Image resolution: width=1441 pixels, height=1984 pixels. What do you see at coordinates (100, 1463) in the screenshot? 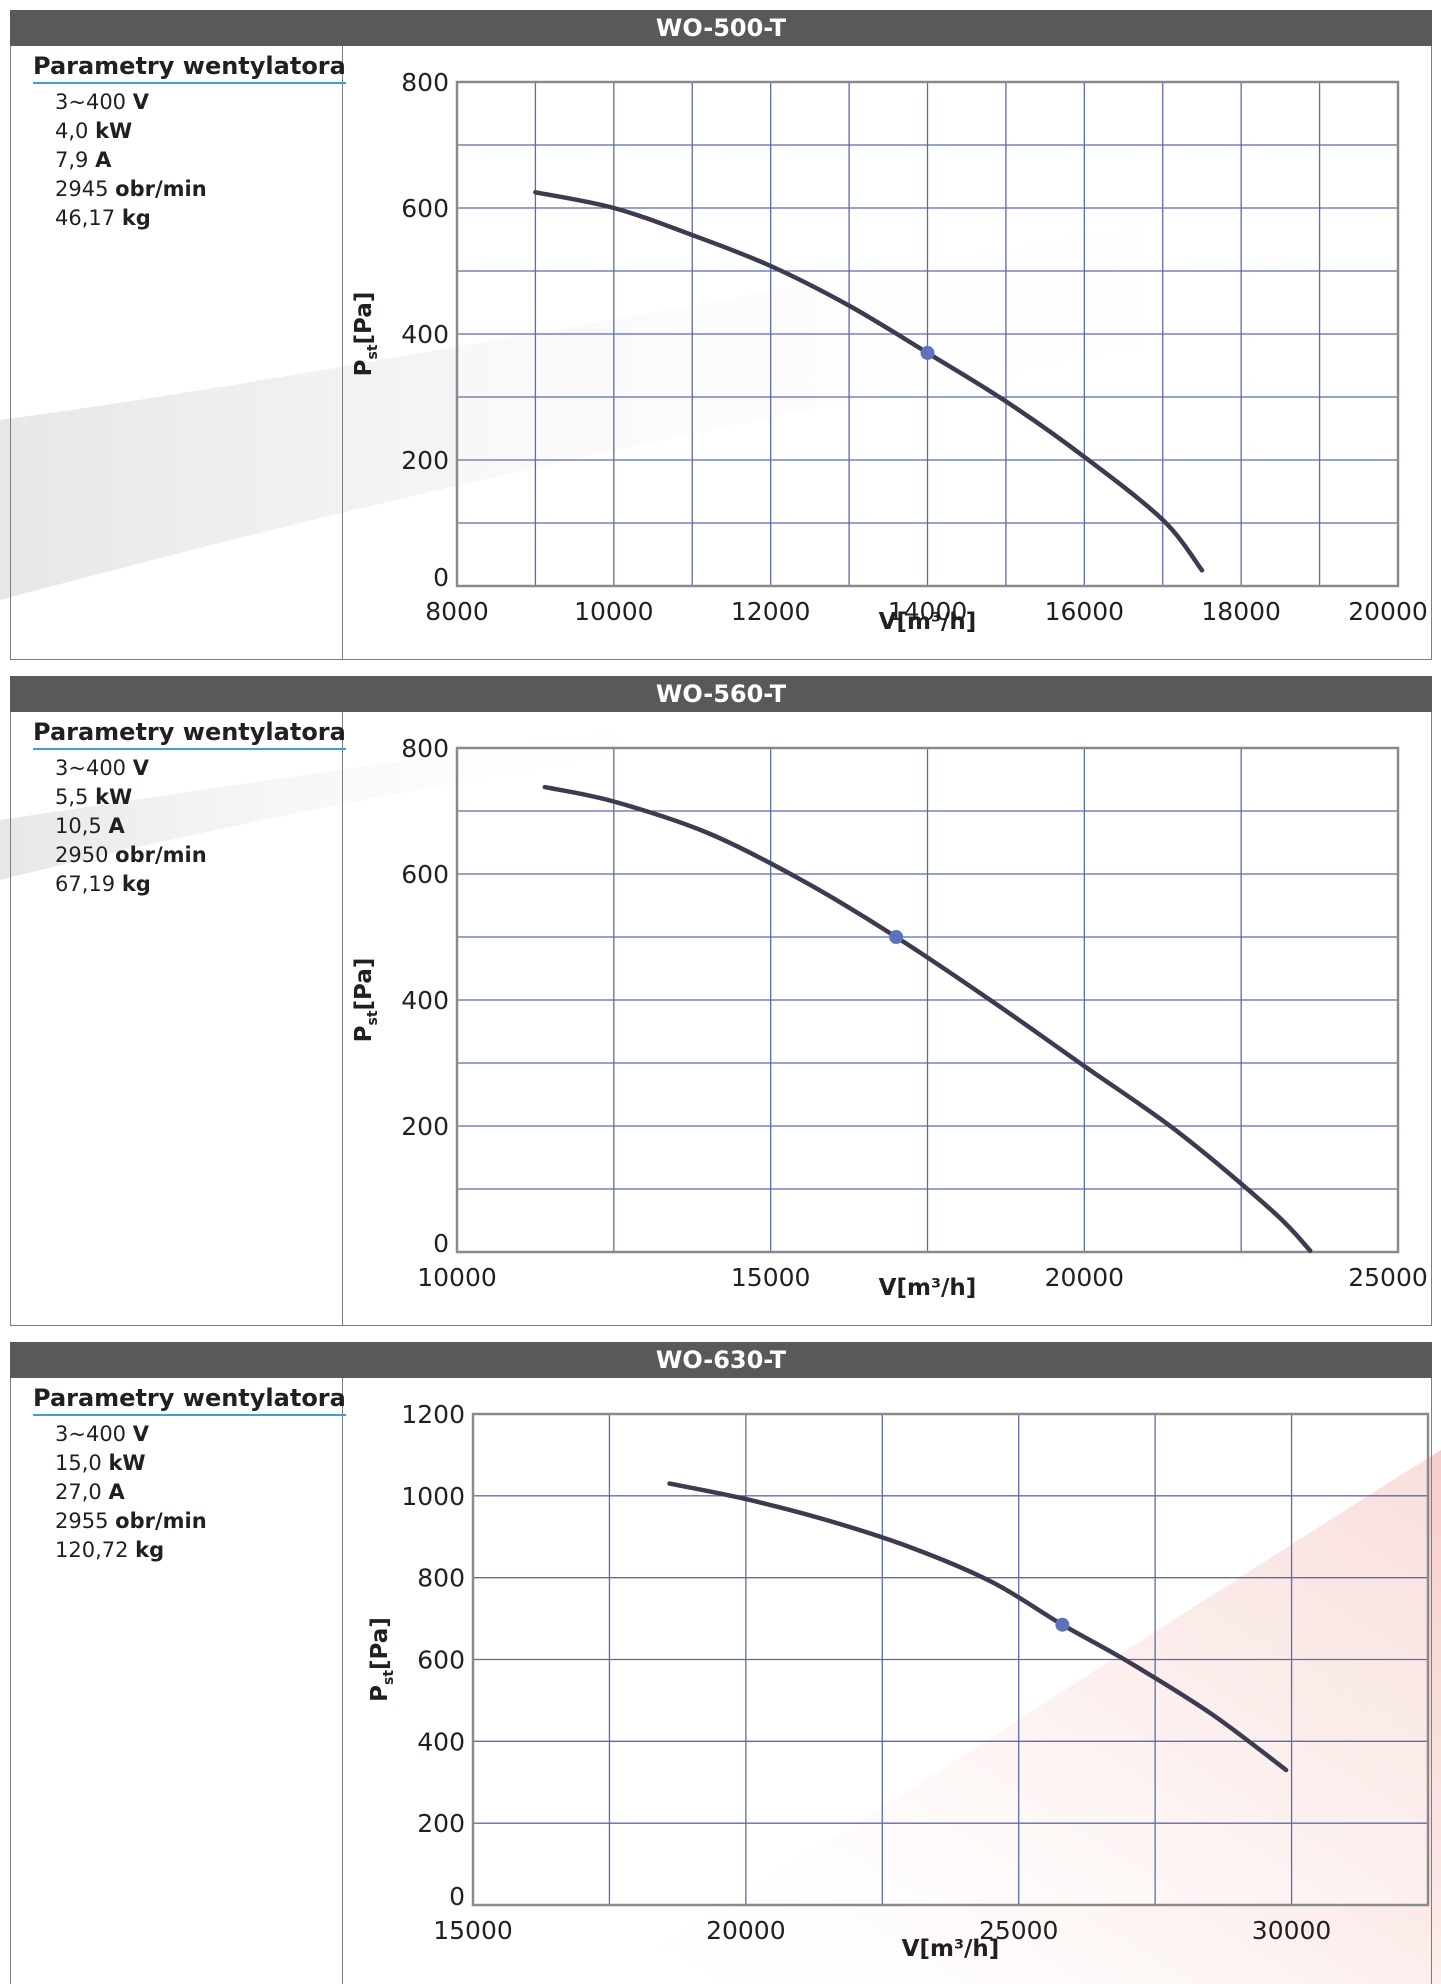
I see `param-power: 15,0 kW` at bounding box center [100, 1463].